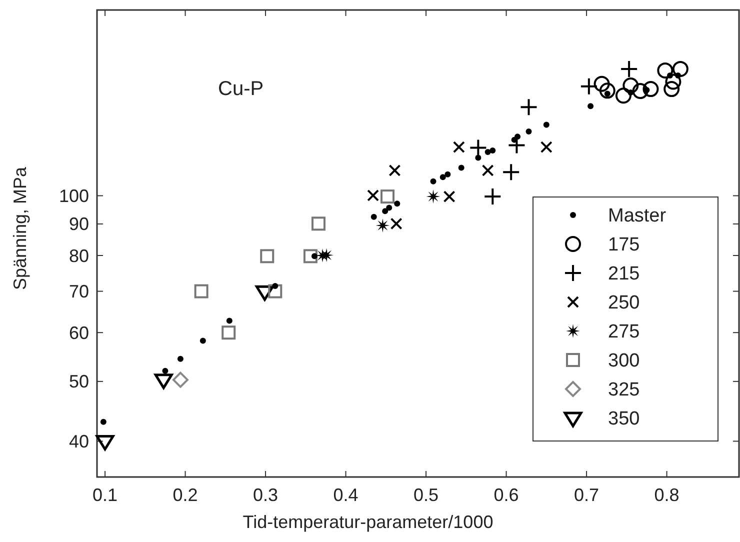 The height and width of the screenshot is (542, 740). What do you see at coordinates (667, 495) in the screenshot?
I see `x-tick-label: 0.8` at bounding box center [667, 495].